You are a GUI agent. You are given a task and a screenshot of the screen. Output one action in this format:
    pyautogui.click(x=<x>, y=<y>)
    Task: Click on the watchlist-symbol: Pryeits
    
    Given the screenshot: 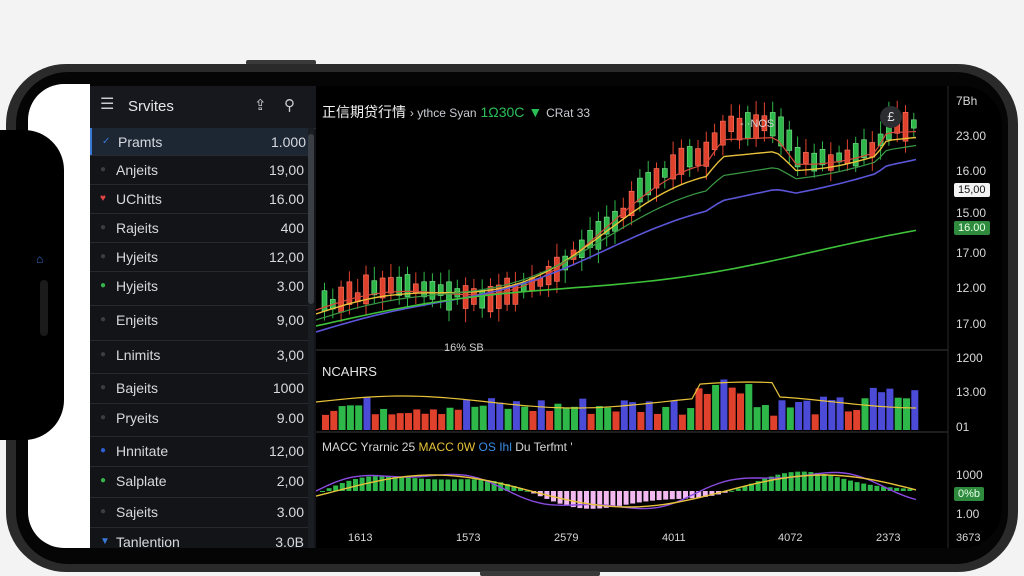 What is the action you would take?
    pyautogui.click(x=137, y=418)
    